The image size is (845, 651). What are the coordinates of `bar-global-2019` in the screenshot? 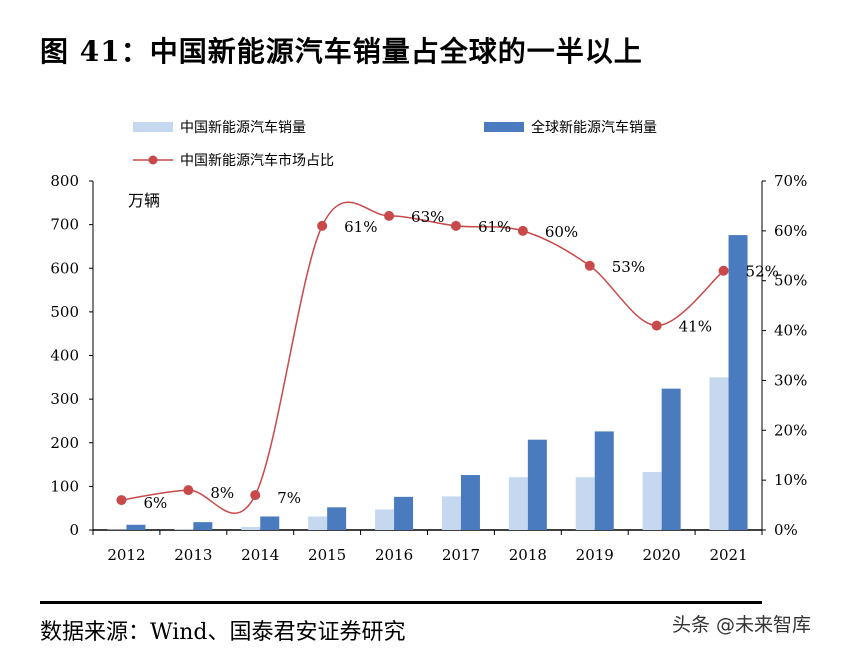 It's located at (604, 480).